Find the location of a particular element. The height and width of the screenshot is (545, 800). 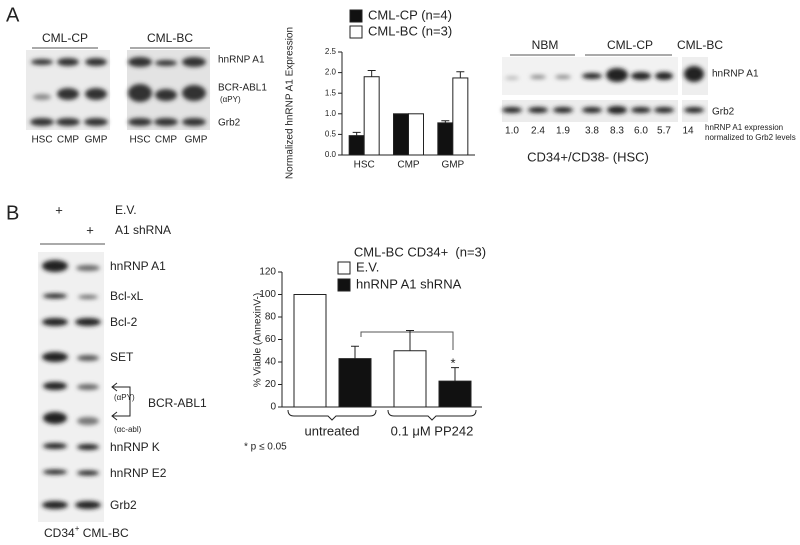

row-label: SET is located at coordinates (122, 357).